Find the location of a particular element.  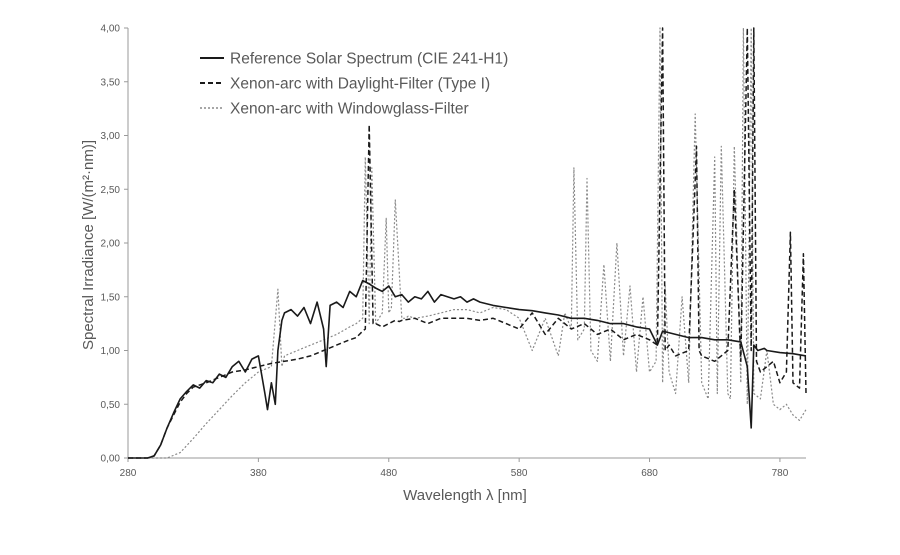

y-axis-label: Spectral Irradiance [W/(m²·nm)] is located at coordinates (88, 245).